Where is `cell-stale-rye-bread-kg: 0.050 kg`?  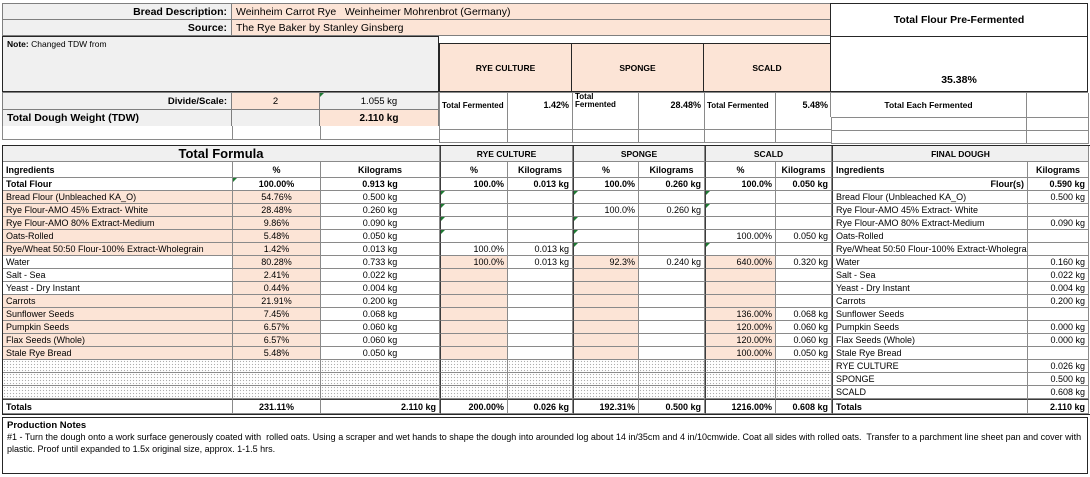 cell-stale-rye-bread-kg: 0.050 kg is located at coordinates (380, 353).